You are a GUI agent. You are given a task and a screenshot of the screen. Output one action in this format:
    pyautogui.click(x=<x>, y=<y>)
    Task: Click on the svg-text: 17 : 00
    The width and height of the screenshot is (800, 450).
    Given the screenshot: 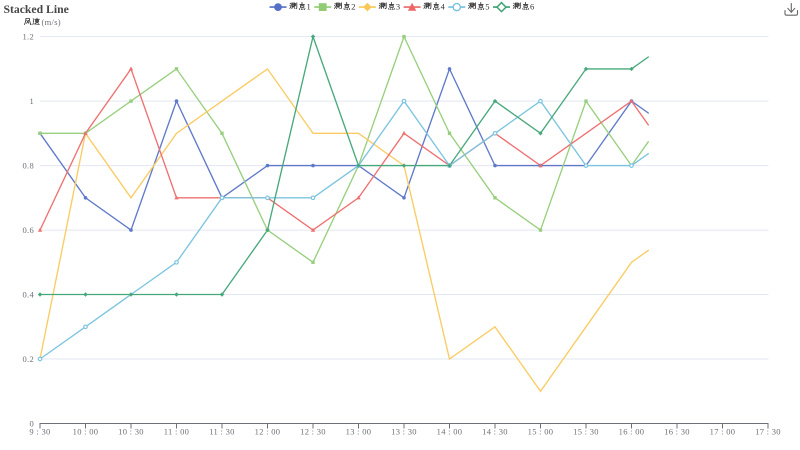 What is the action you would take?
    pyautogui.click(x=723, y=432)
    